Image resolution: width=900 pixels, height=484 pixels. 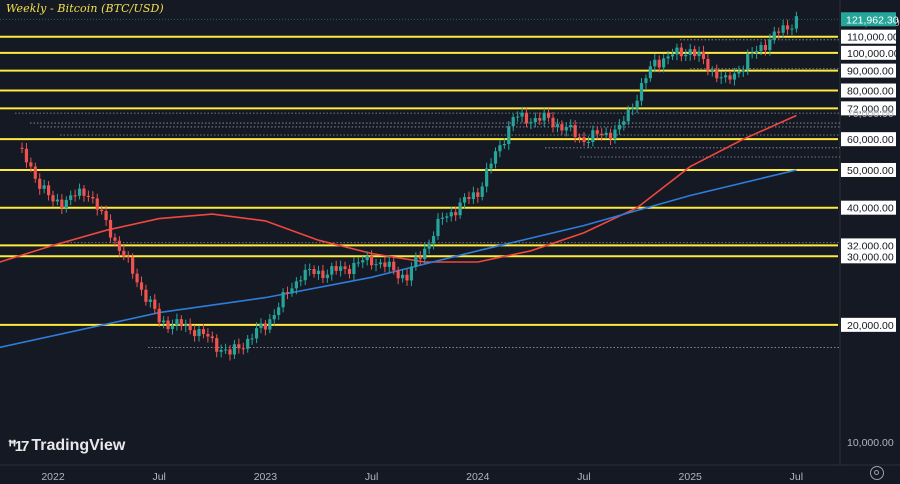 I want to click on price-tick-label: 110,000.00, so click(x=873, y=38).